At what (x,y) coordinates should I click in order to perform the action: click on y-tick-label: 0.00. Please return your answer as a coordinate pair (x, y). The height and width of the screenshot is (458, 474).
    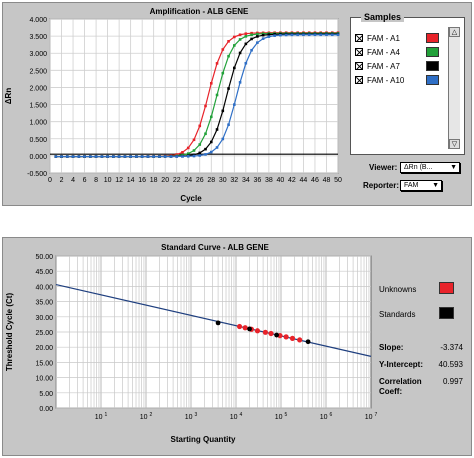
    Looking at the image, I should click on (46, 409).